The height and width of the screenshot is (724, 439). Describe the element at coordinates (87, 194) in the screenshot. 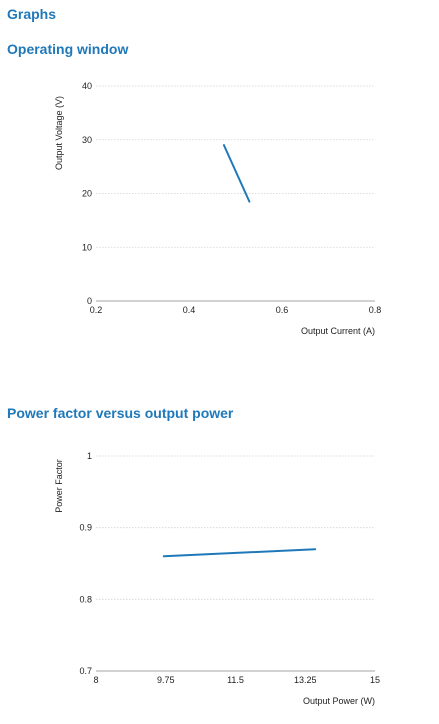

I see `y-tick-label: 20` at that location.